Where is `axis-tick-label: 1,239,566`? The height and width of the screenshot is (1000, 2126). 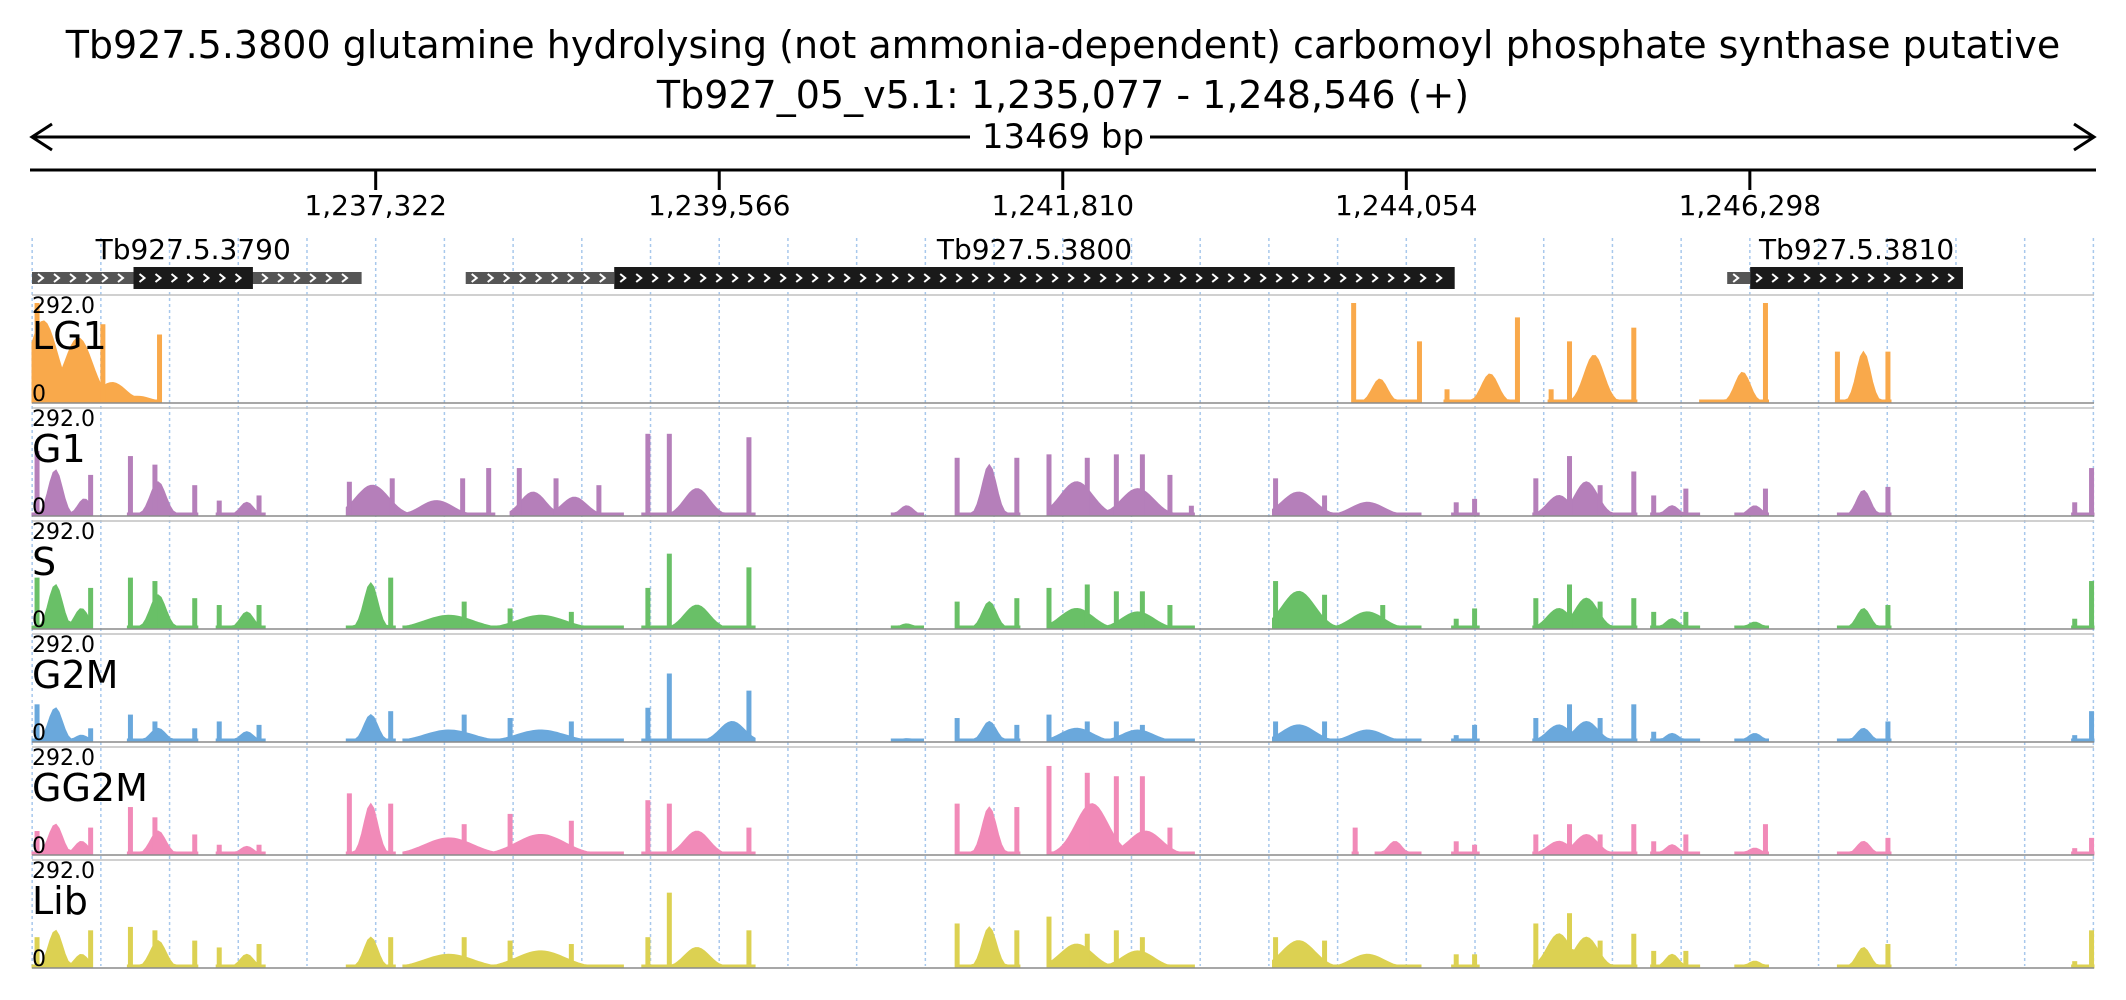 axis-tick-label: 1,239,566 is located at coordinates (719, 205).